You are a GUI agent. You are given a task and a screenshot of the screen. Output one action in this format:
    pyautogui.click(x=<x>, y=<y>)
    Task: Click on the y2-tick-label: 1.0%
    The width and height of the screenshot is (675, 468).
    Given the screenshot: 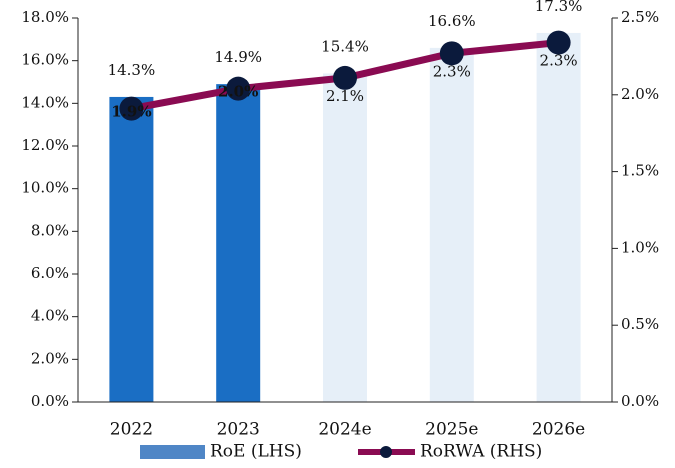 What is the action you would take?
    pyautogui.click(x=640, y=247)
    